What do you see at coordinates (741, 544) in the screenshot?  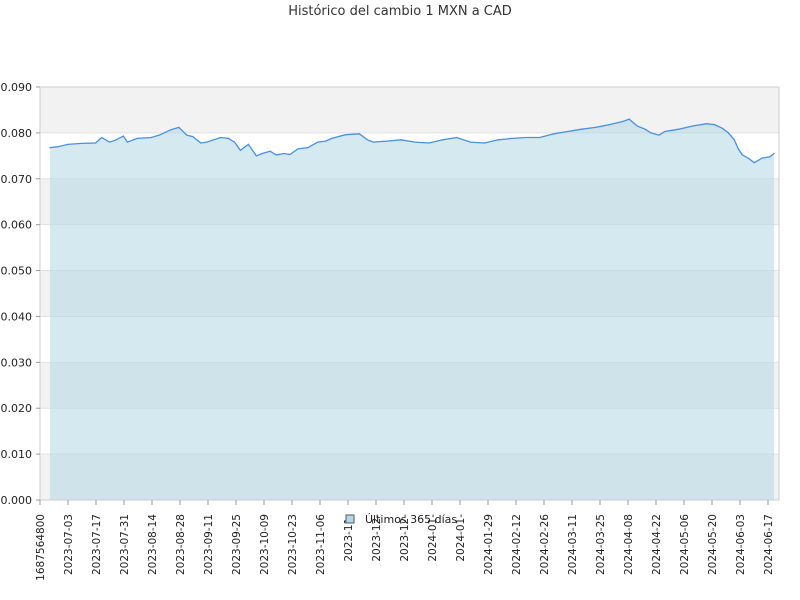 I see `x-tick-label: 2024-06-03` at bounding box center [741, 544].